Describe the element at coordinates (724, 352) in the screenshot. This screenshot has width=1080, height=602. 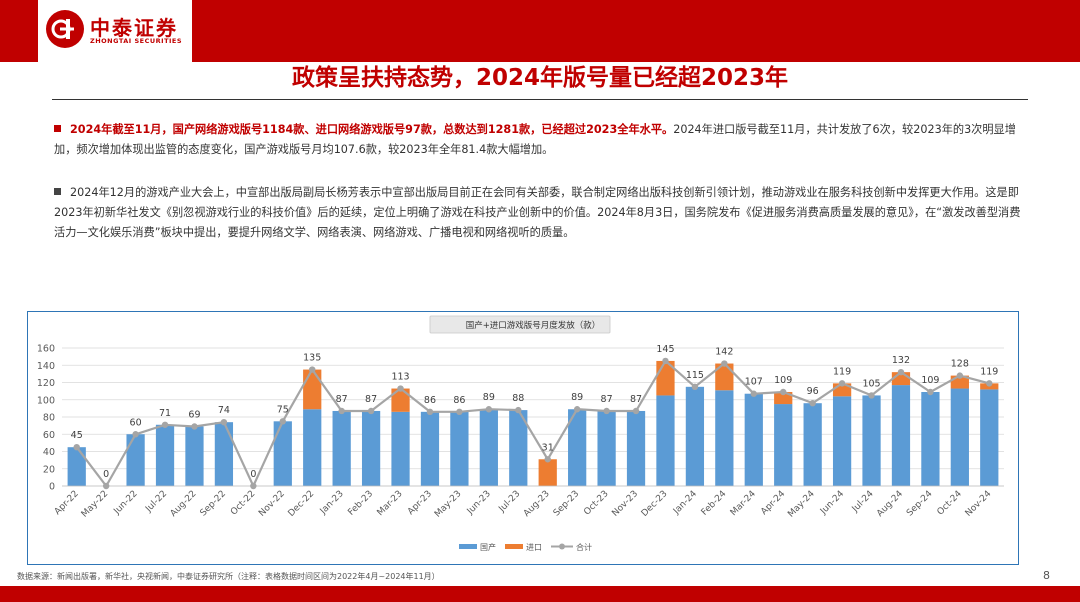
I see `total-data-label: 142` at that location.